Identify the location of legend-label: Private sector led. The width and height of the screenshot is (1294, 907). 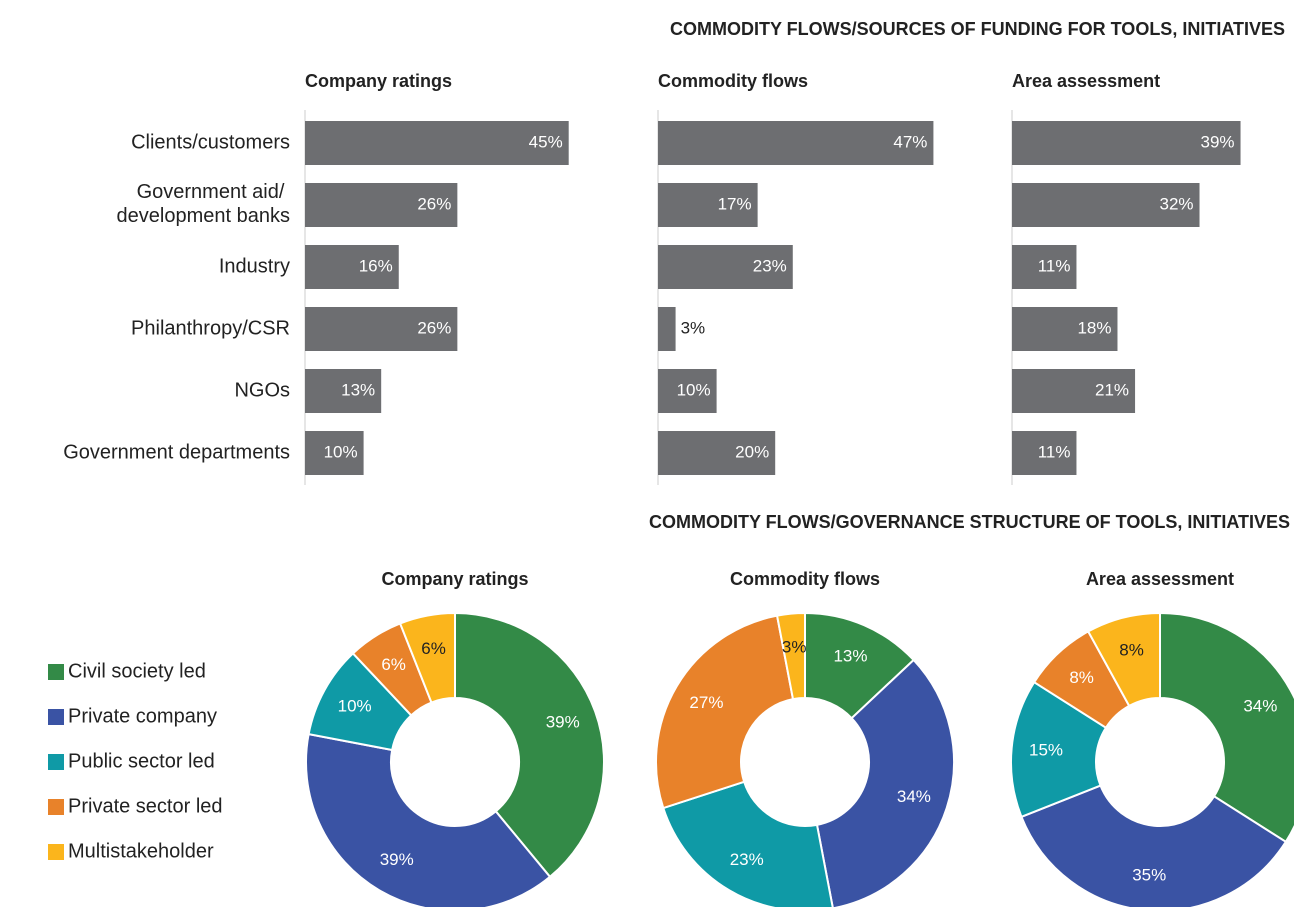
(145, 806).